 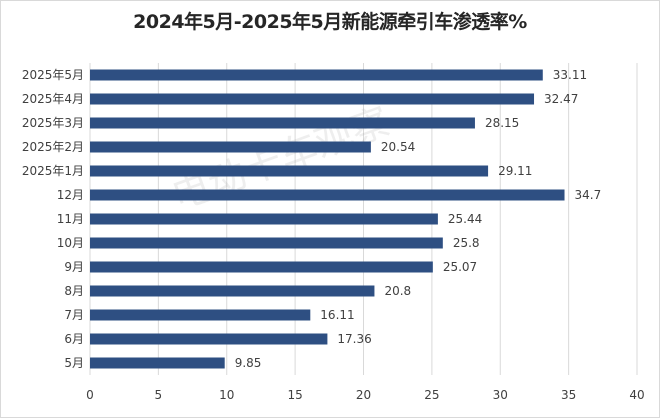 I want to click on x-tick-label: 35, so click(x=568, y=395).